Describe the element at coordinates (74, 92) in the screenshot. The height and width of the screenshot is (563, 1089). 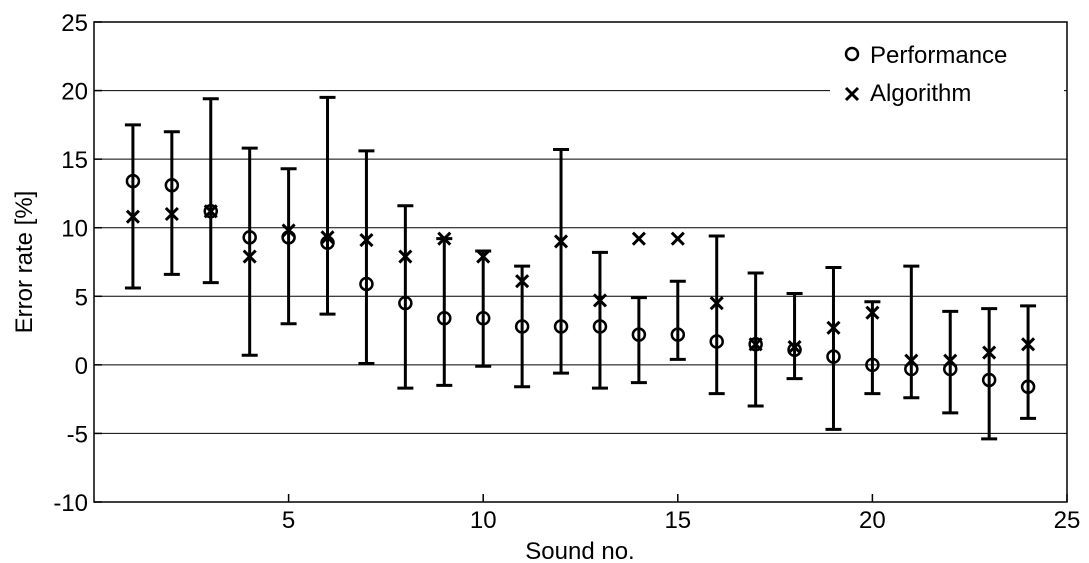
I see `y-tick-label: 20` at that location.